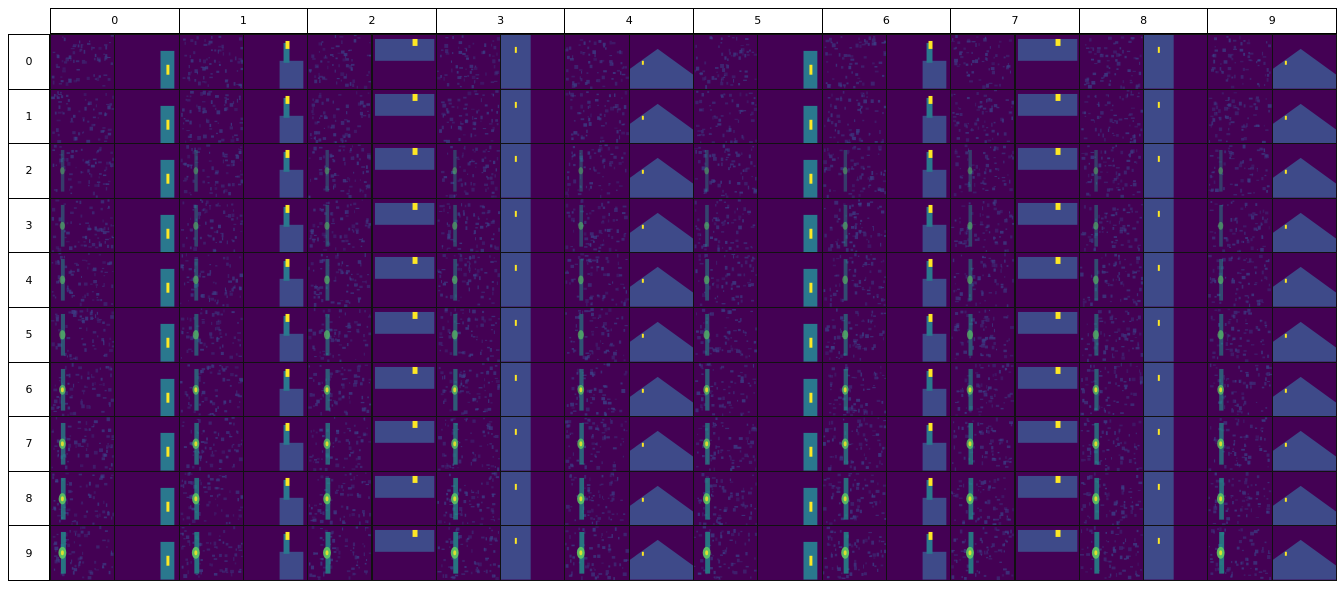 The height and width of the screenshot is (592, 1342). What do you see at coordinates (29, 226) in the screenshot?
I see `row-label: 3` at bounding box center [29, 226].